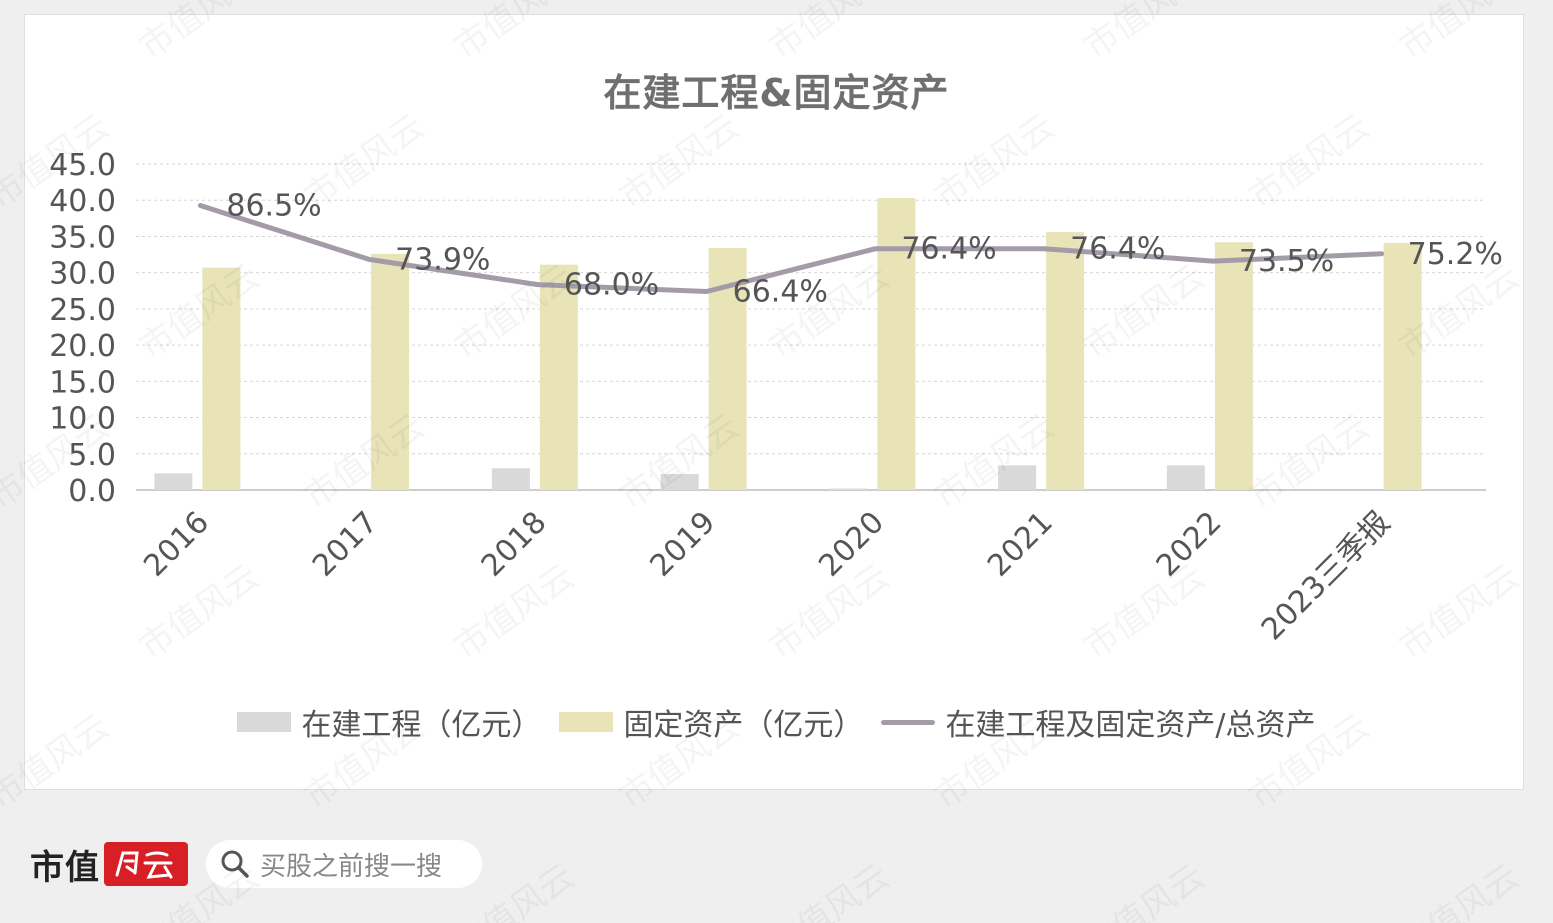  Describe the element at coordinates (1286, 261) in the screenshot. I see `data-label-ratio: 73.5%` at that location.